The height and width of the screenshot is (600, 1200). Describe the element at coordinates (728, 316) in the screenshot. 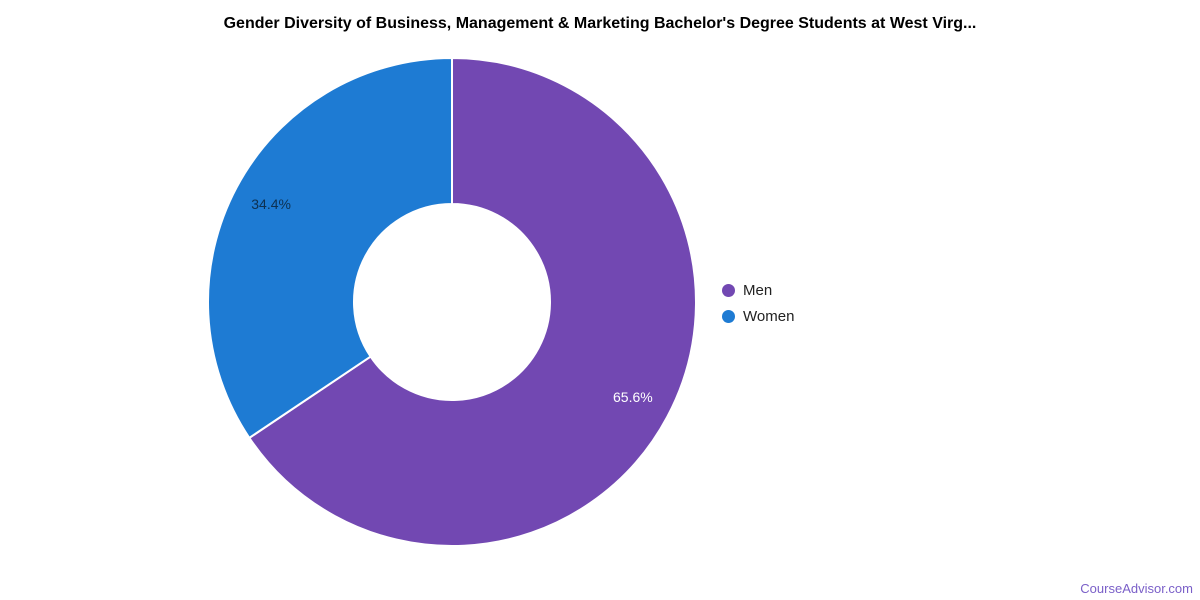

I see `legend-swatch-women` at that location.